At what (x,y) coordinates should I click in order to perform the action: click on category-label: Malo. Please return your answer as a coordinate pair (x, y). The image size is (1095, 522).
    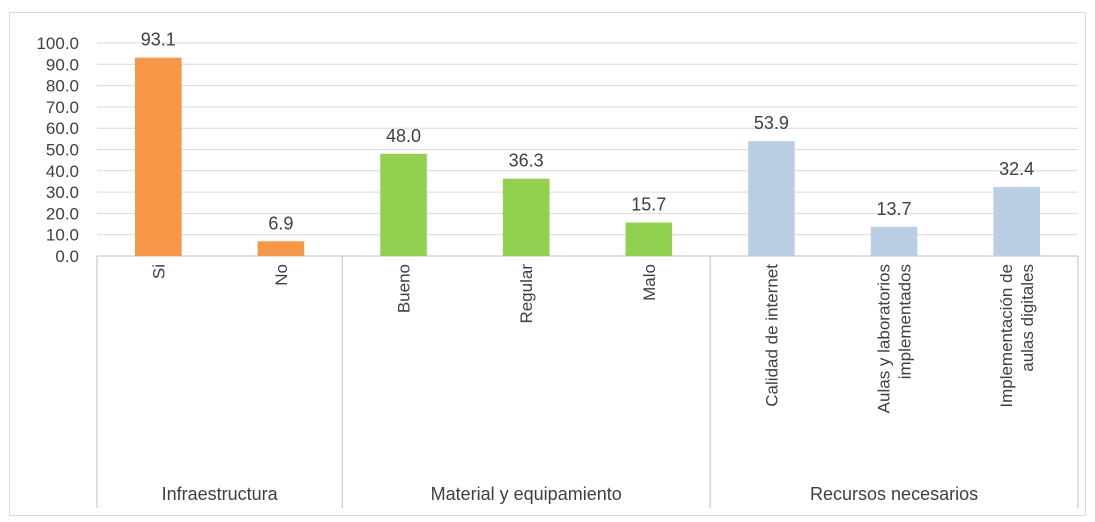
    Looking at the image, I should click on (649, 282).